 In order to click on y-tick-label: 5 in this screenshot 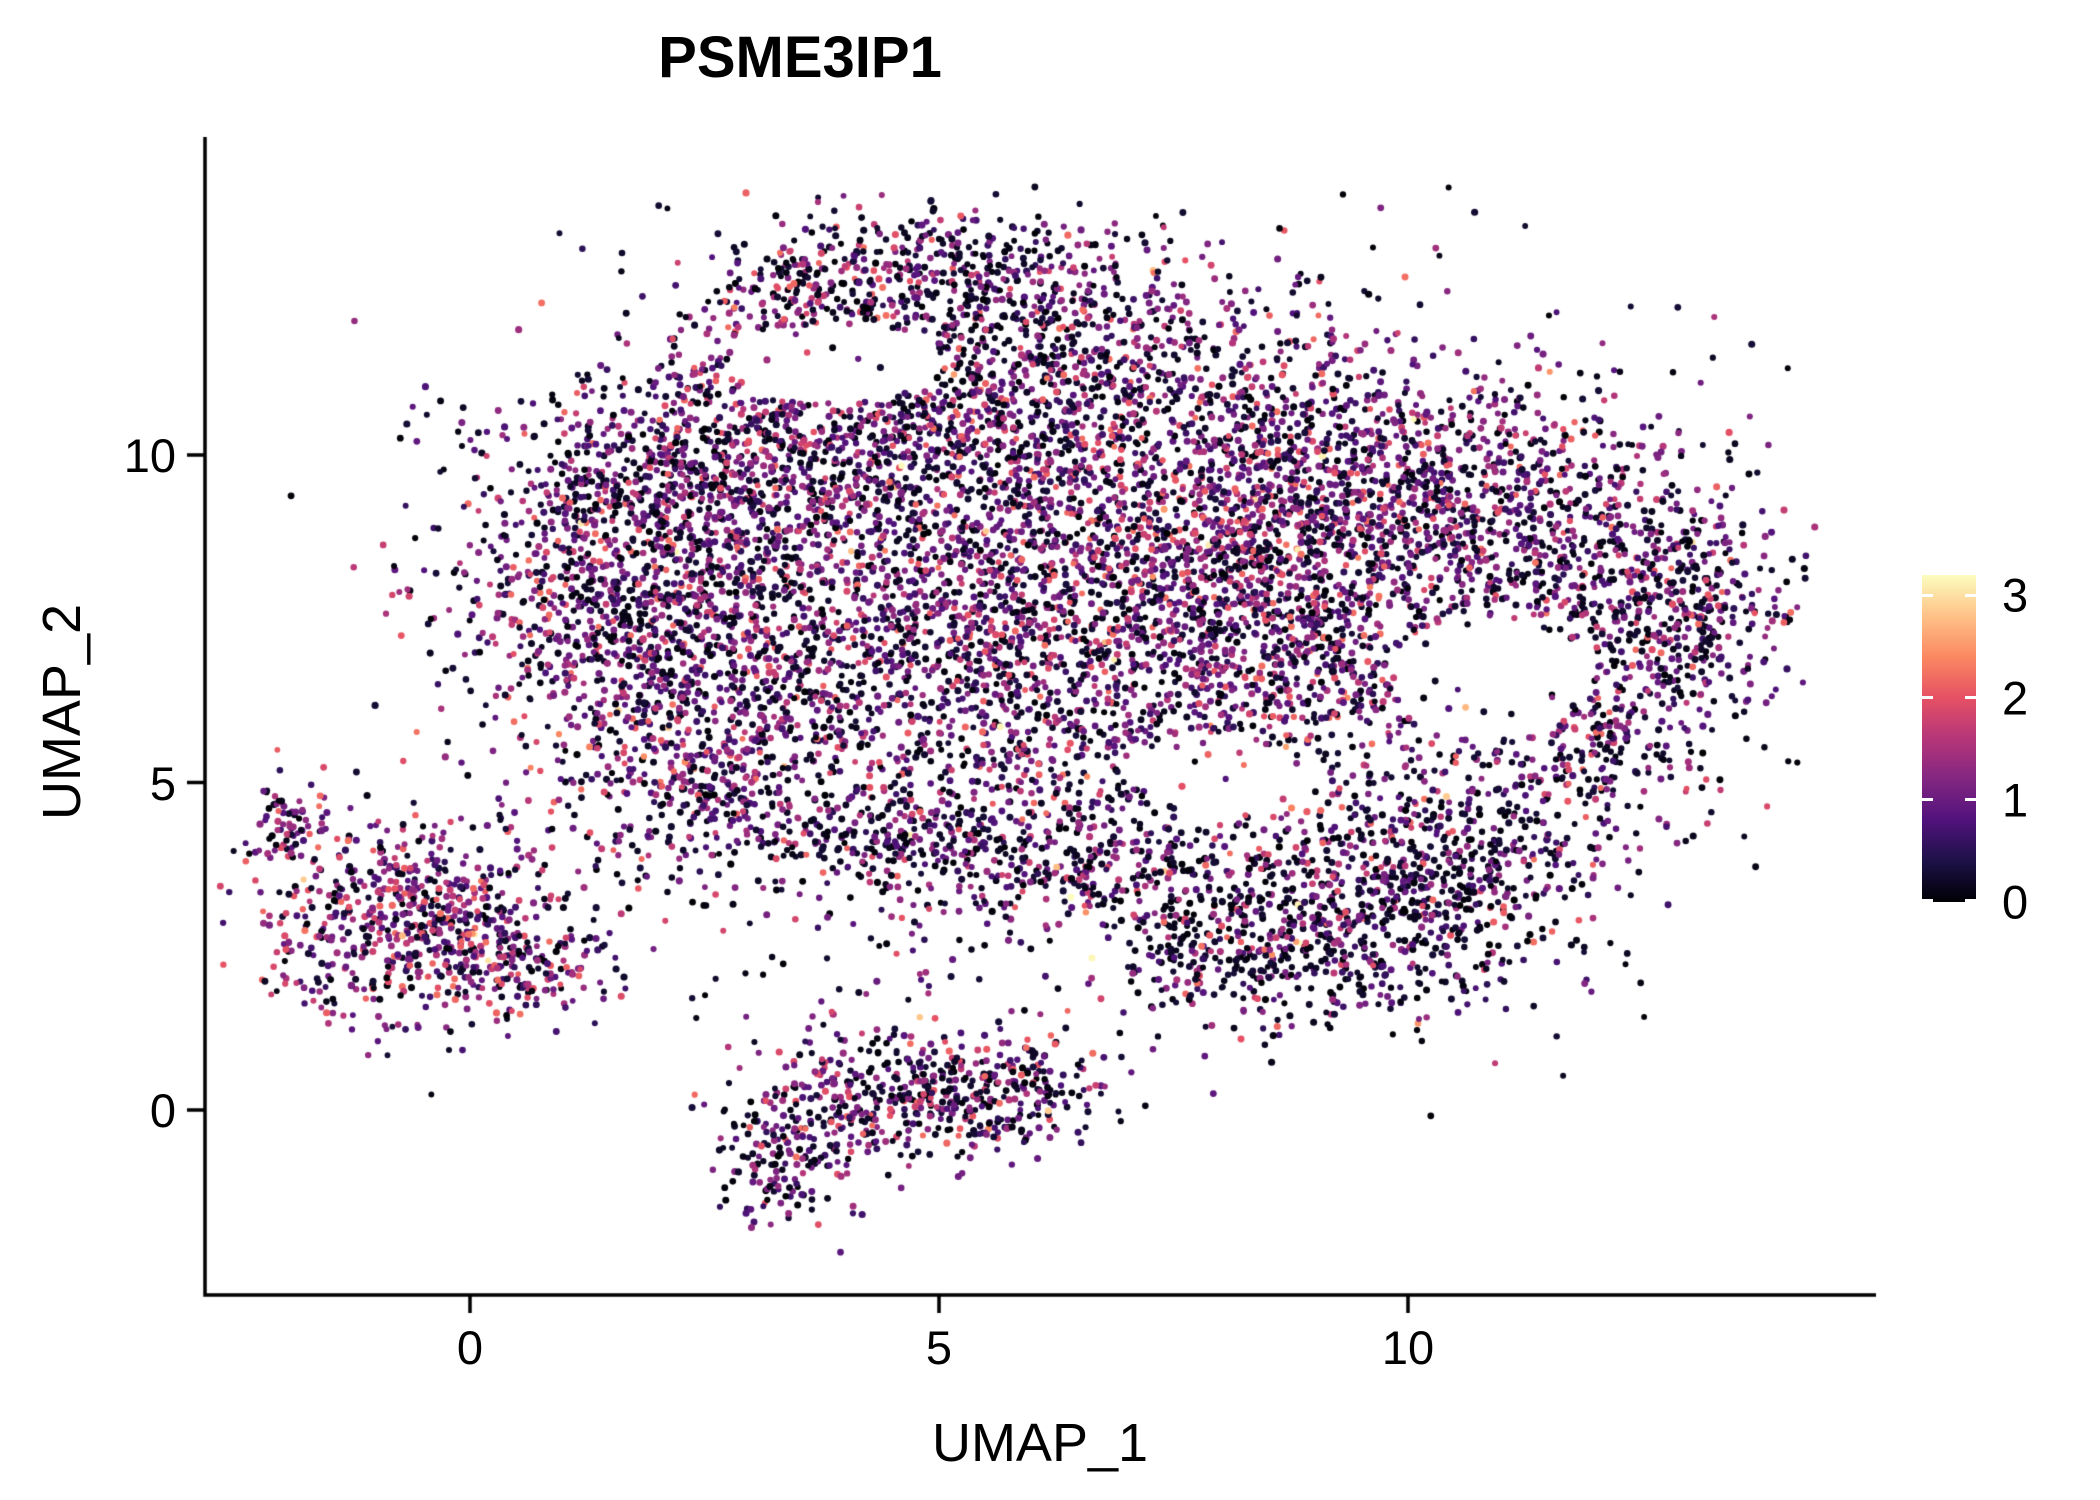, I will do `click(162, 783)`.